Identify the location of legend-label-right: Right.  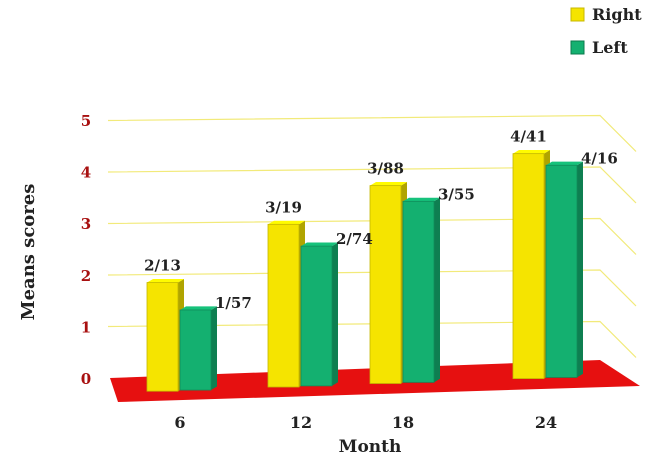
(617, 14).